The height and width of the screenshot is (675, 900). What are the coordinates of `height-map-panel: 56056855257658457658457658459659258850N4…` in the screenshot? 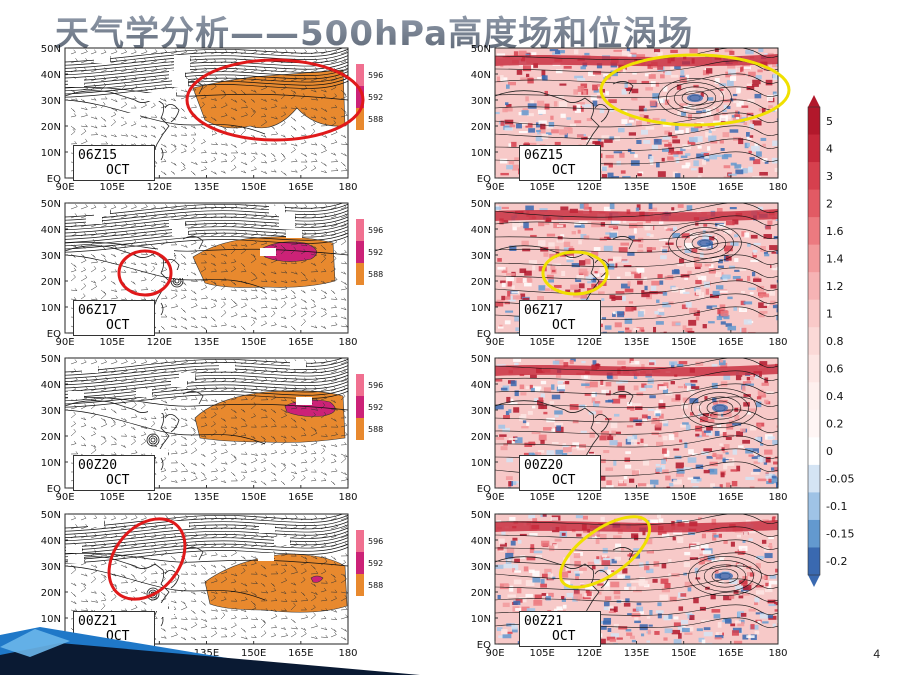 It's located at (214, 585).